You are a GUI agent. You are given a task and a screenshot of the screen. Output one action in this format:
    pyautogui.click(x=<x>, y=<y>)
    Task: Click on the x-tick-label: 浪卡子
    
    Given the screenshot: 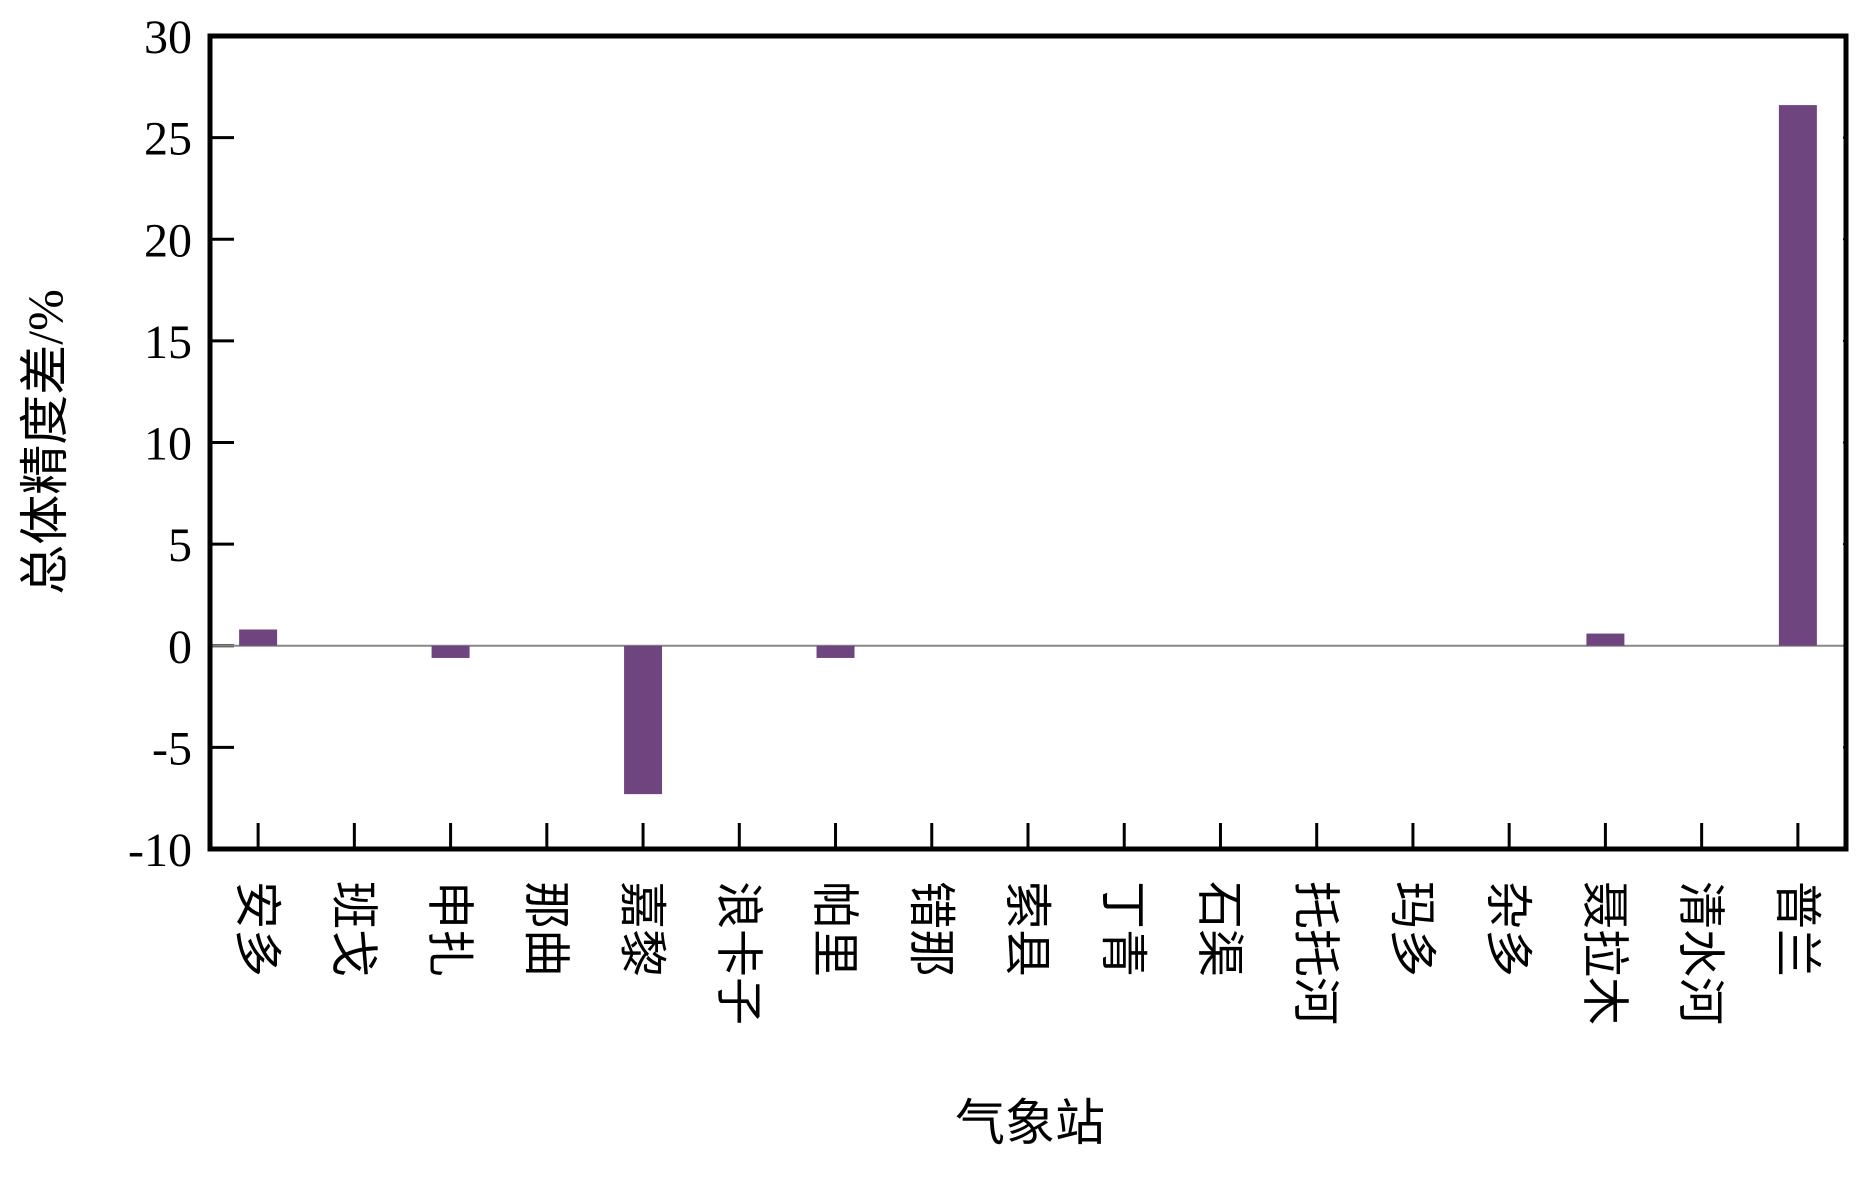 What is the action you would take?
    pyautogui.click(x=737, y=953)
    